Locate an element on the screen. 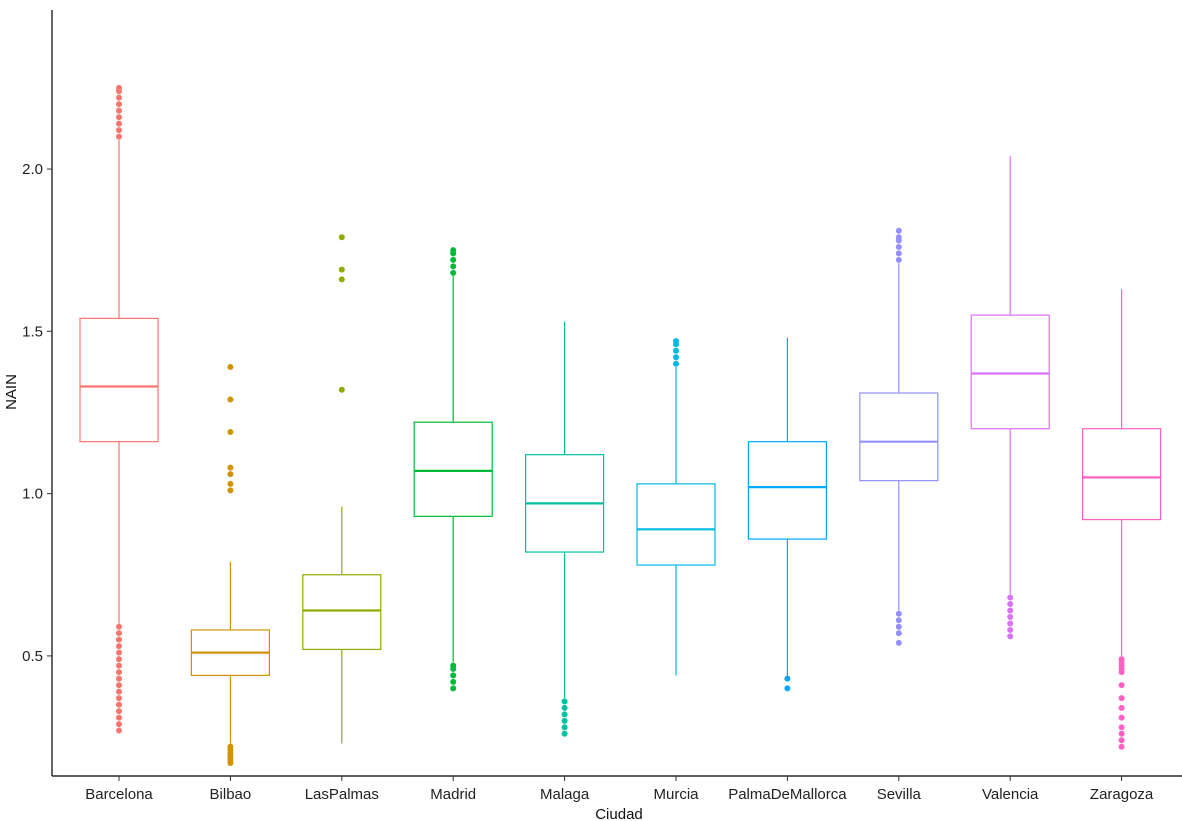 This screenshot has height=821, width=1182. y-axis-title: NAIN is located at coordinates (11, 392).